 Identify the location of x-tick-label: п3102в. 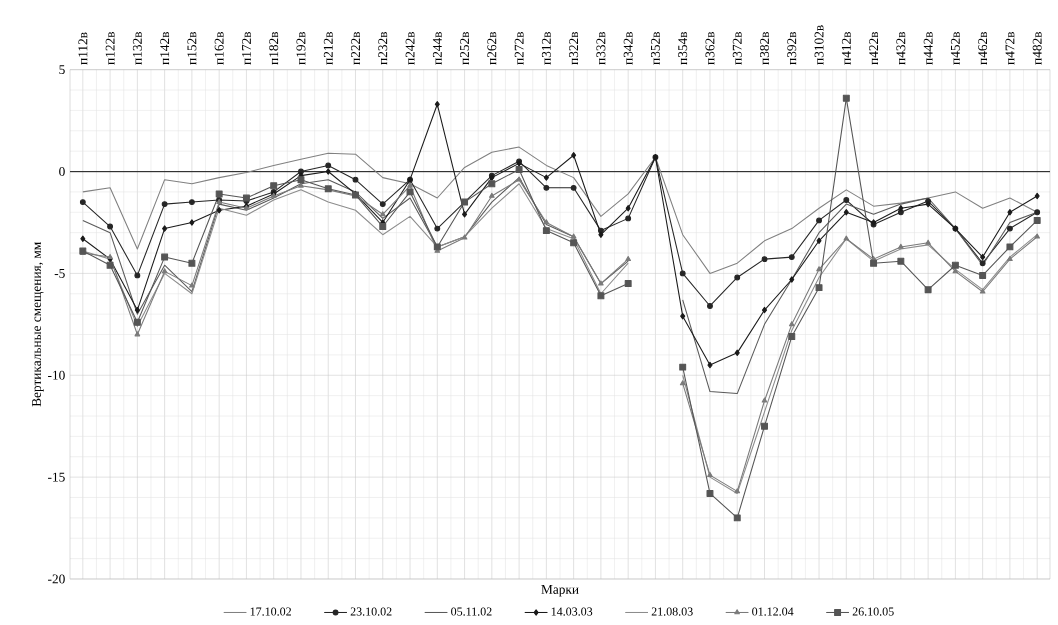
(819, 45).